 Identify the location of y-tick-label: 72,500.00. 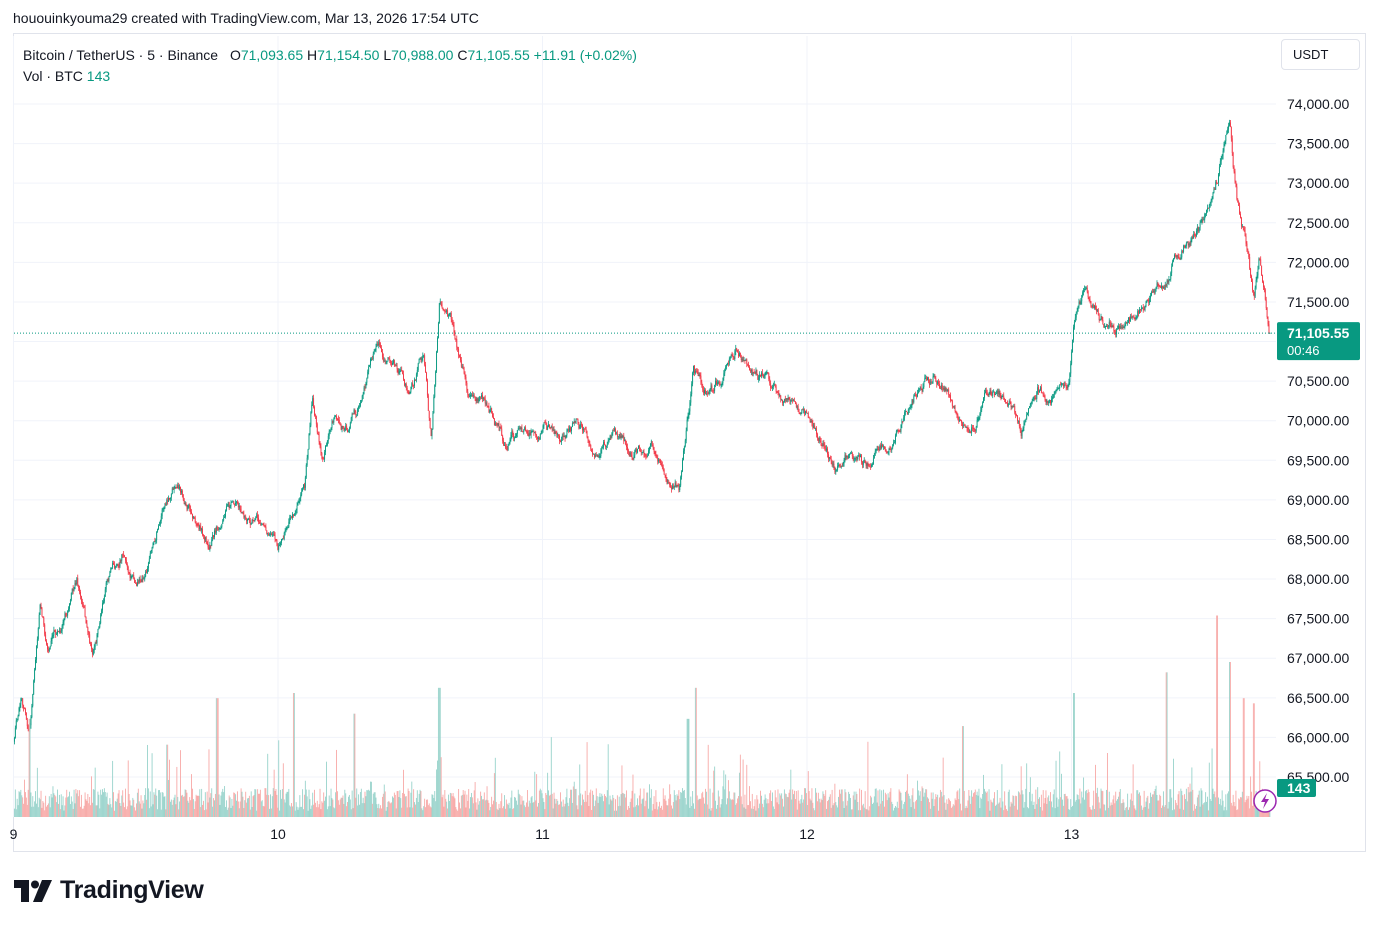
(1318, 223).